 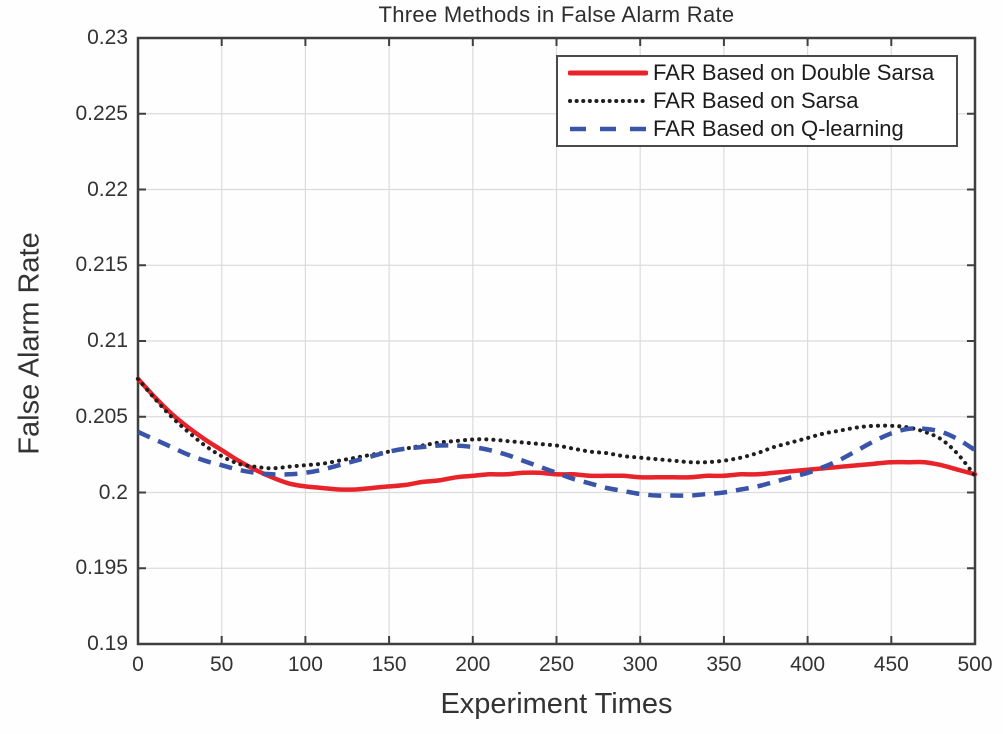 What do you see at coordinates (640, 664) in the screenshot?
I see `x-tick-label: 300` at bounding box center [640, 664].